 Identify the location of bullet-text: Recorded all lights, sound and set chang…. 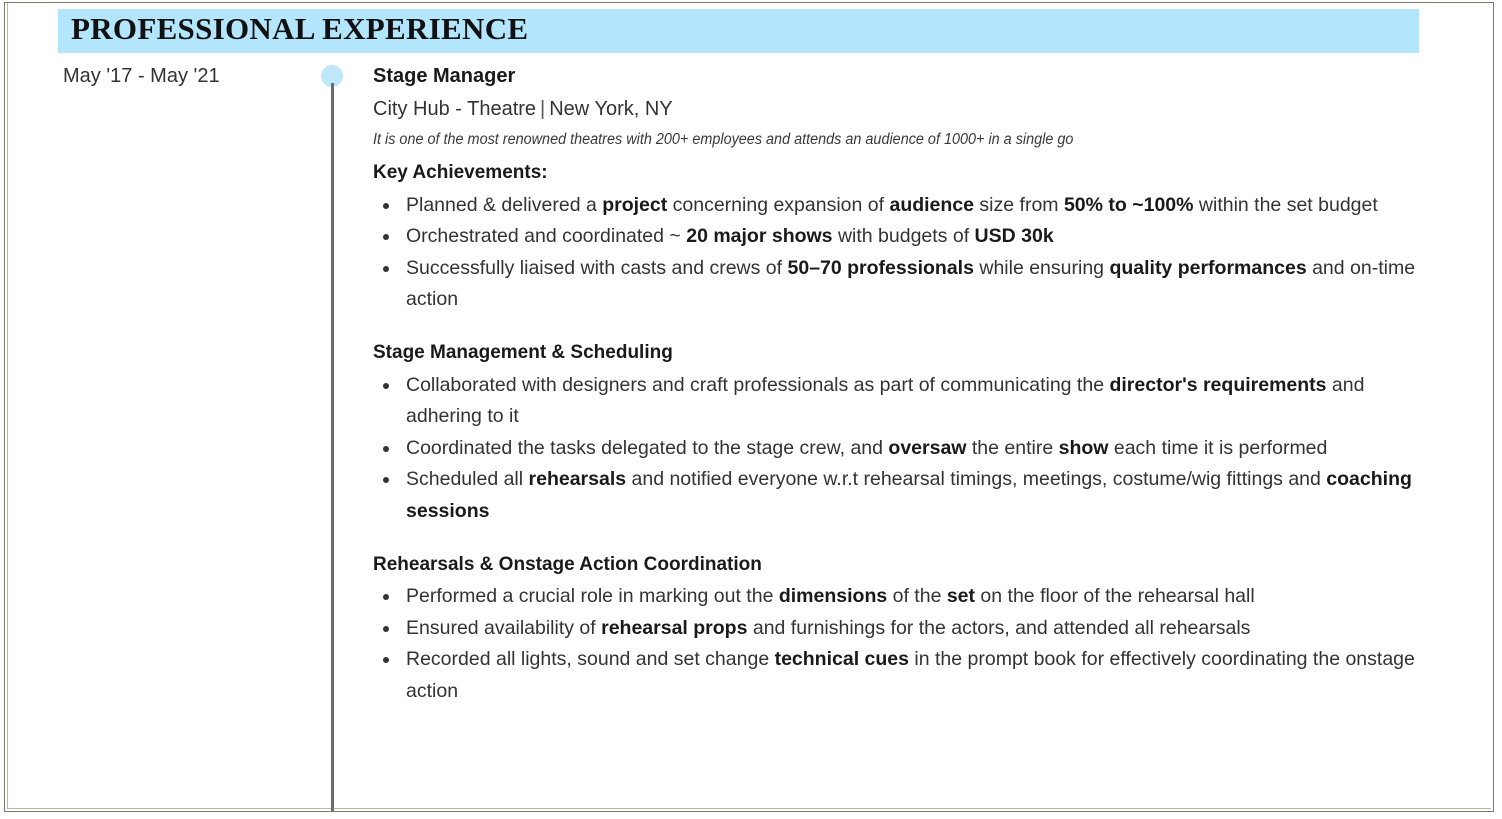
(590, 659).